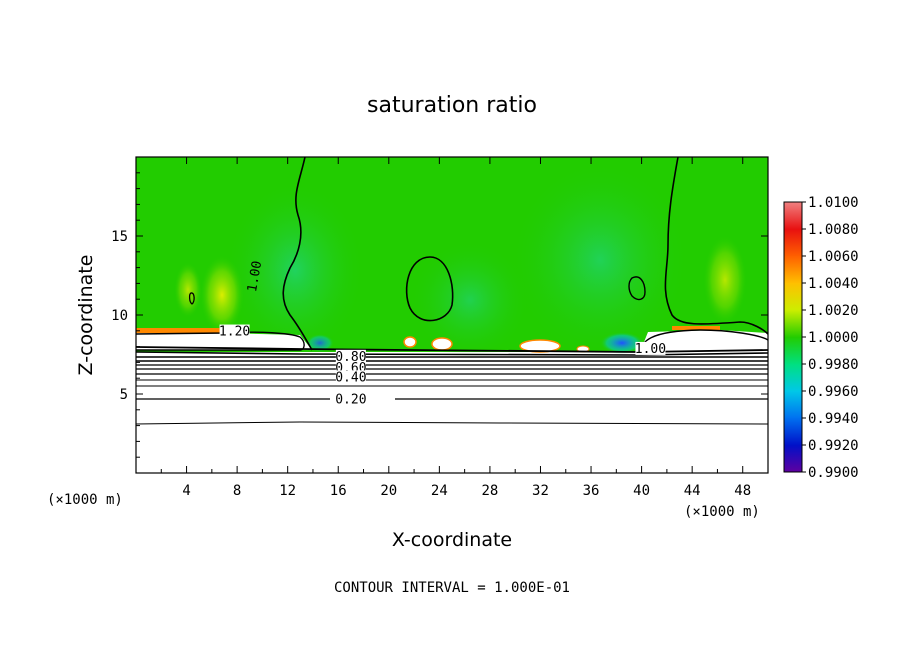 The image size is (904, 654). Describe the element at coordinates (338, 491) in the screenshot. I see `x-tick-label: 16` at that location.